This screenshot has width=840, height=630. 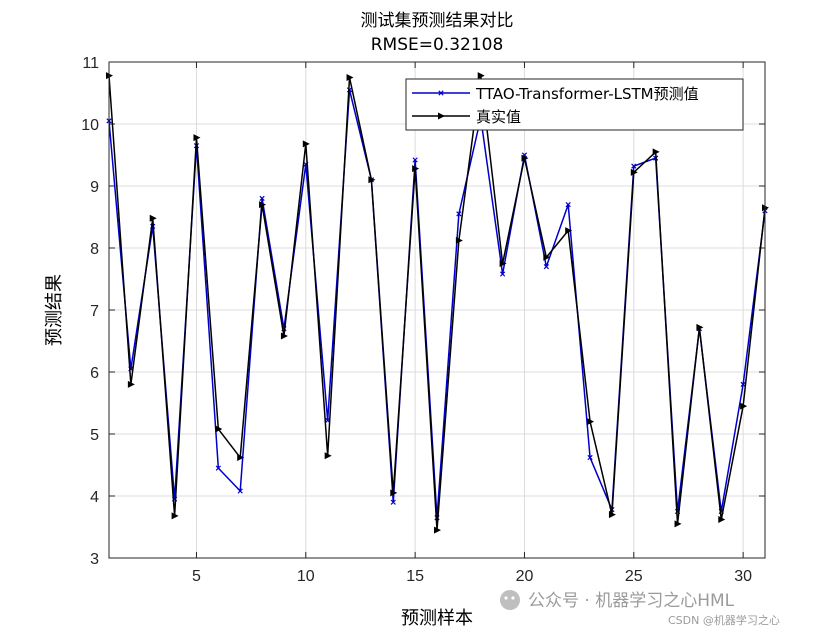 I want to click on watermark-main: 公众号 · 机器学习之心HML, so click(x=631, y=601).